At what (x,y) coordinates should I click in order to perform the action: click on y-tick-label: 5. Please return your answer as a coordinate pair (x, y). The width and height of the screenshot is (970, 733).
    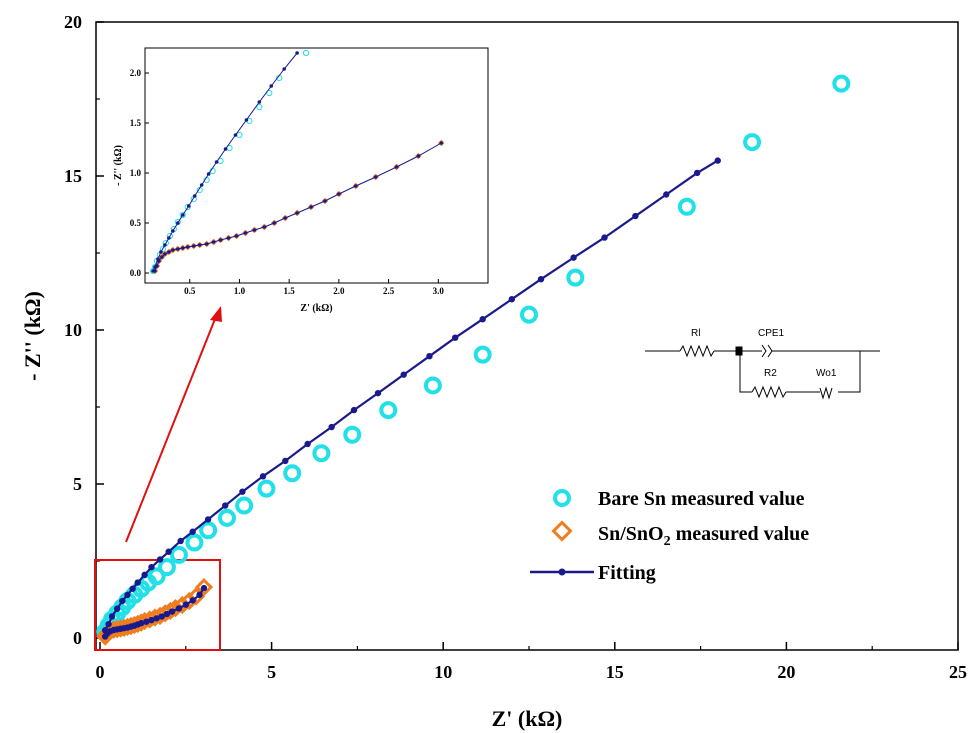
    Looking at the image, I should click on (77, 484).